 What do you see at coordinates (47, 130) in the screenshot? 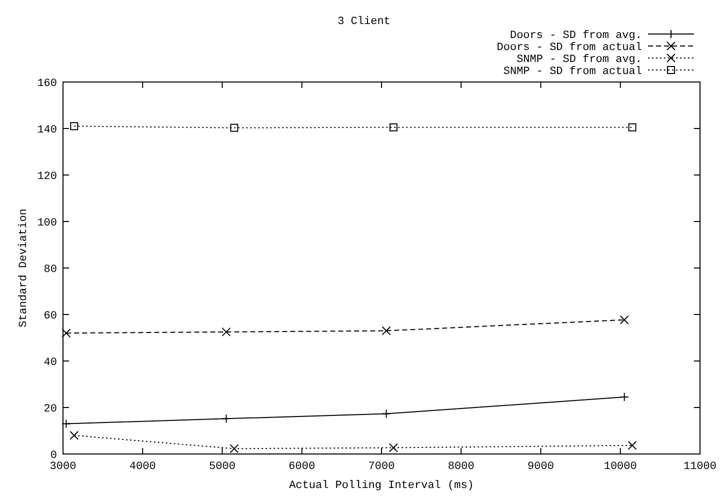
I see `y-tick-label: 140` at bounding box center [47, 130].